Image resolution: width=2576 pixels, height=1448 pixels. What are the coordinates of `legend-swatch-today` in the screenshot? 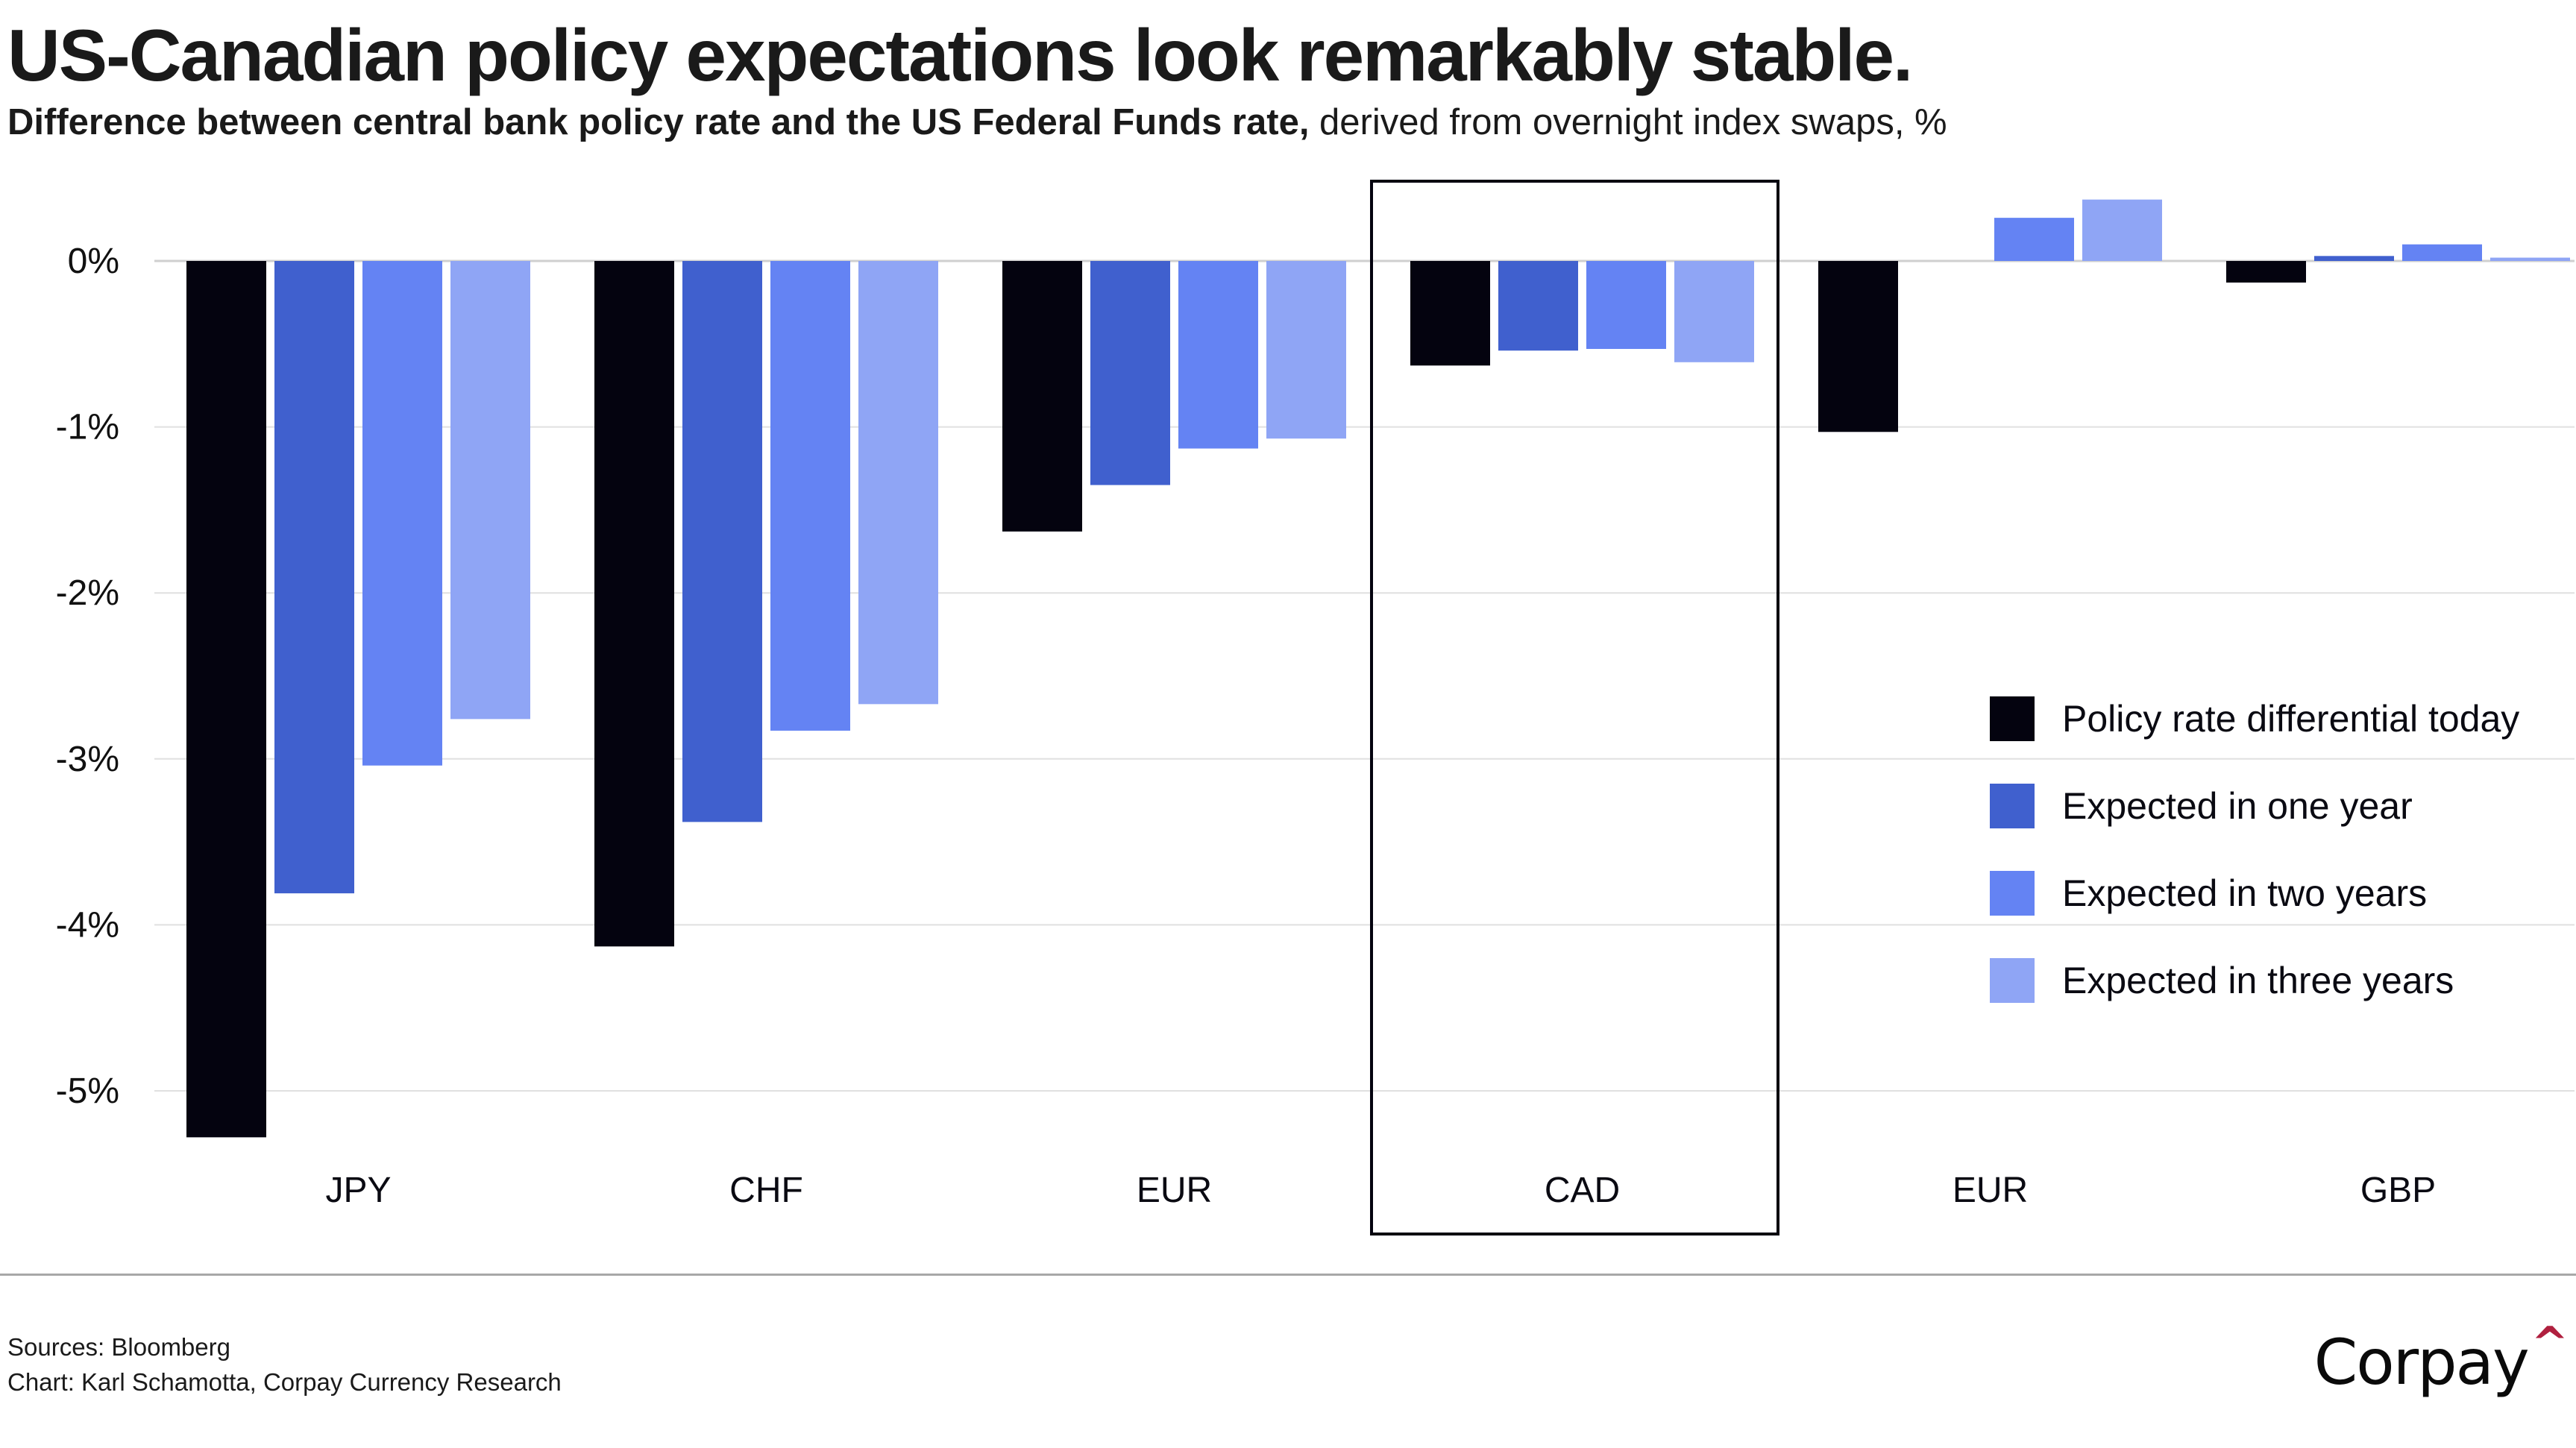 It's located at (2012, 718).